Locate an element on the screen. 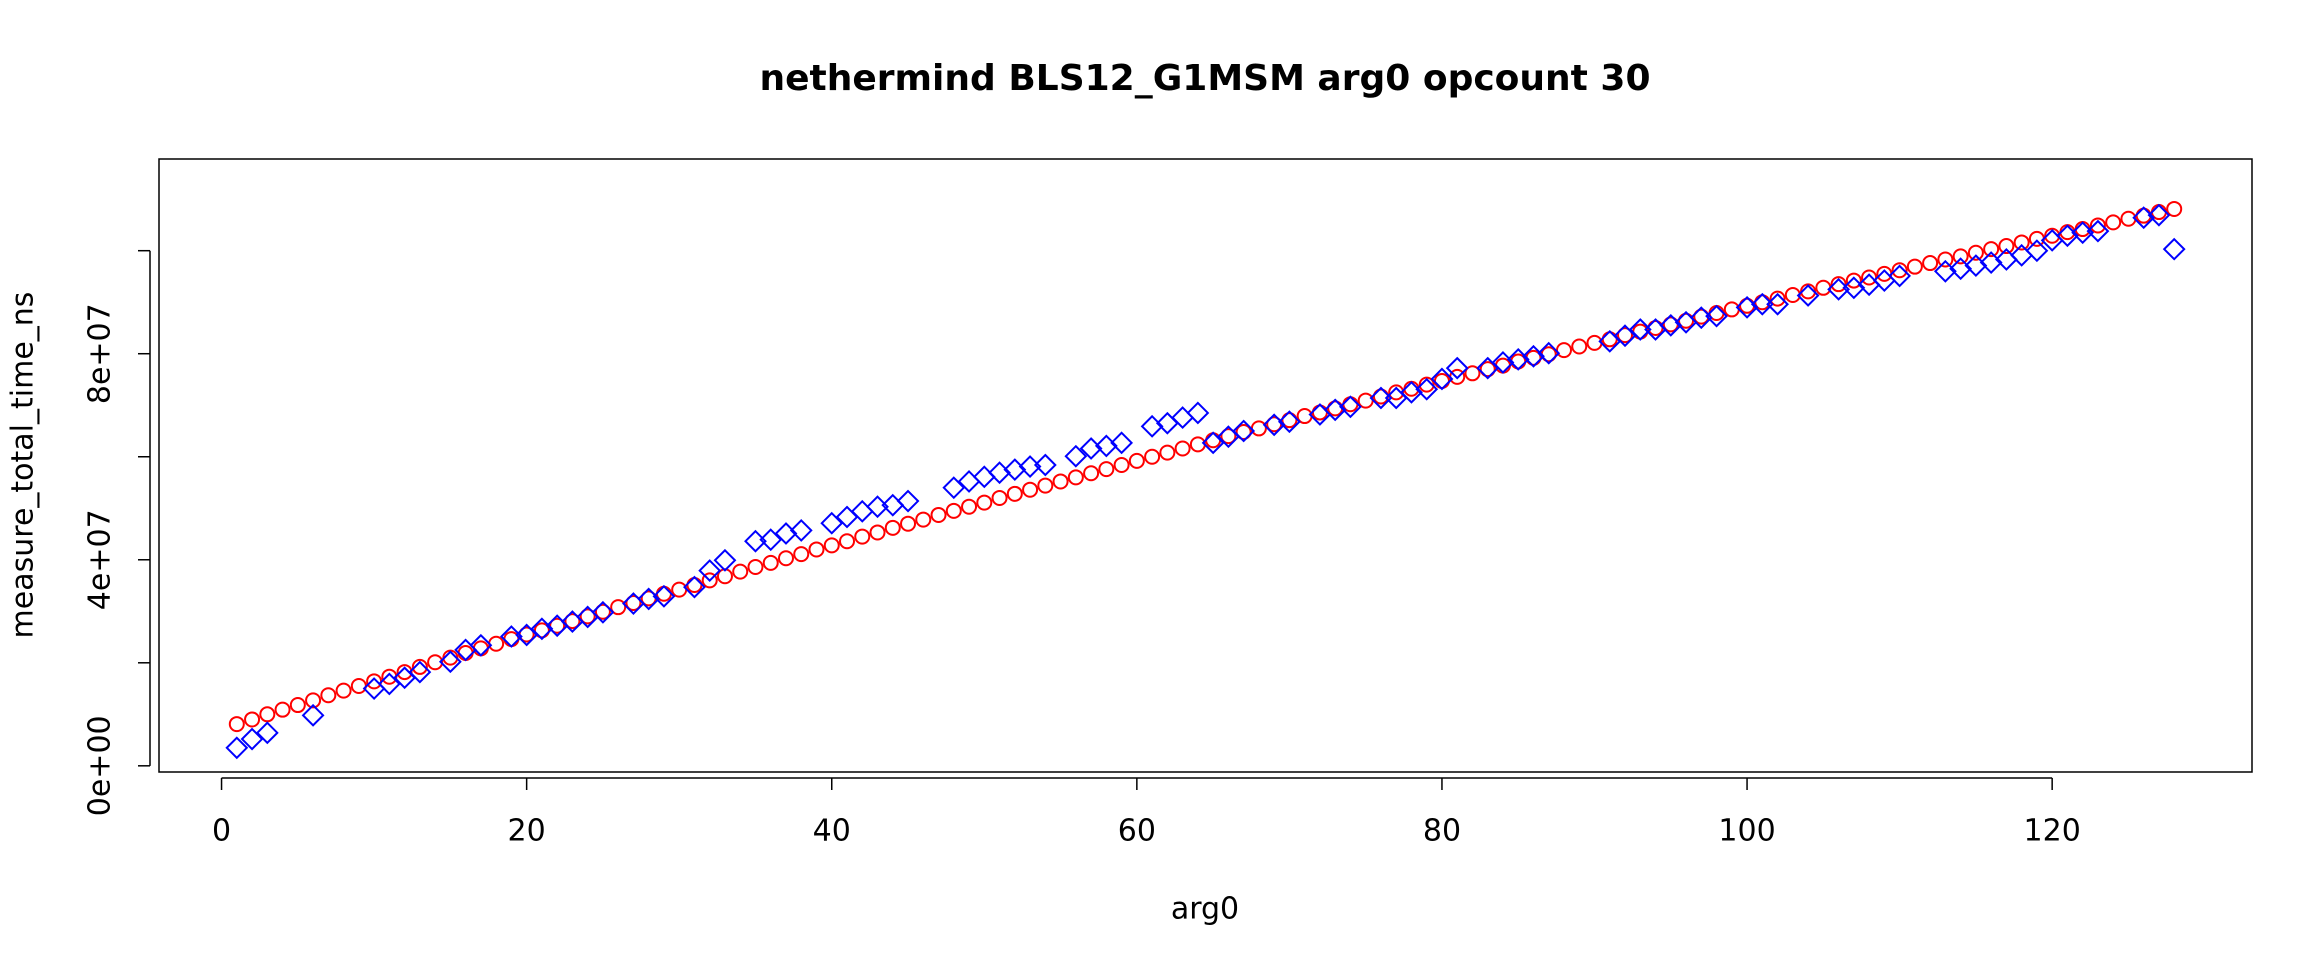 This screenshot has width=2304, height=960. x-tick-label: 120 is located at coordinates (2052, 831).